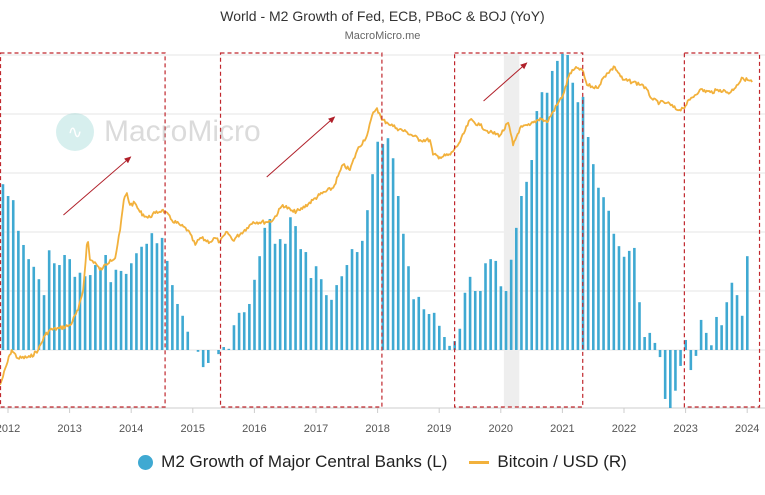 The height and width of the screenshot is (495, 765). What do you see at coordinates (377, 429) in the screenshot?
I see `x-tick-label: 2018` at bounding box center [377, 429].